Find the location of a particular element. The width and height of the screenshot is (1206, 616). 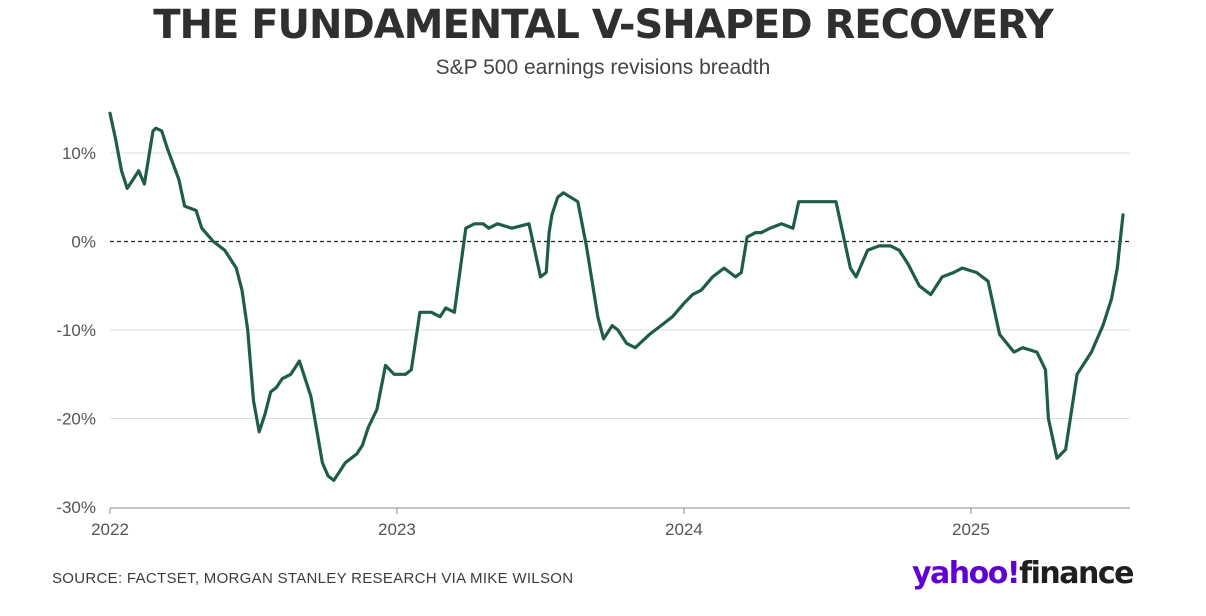

yahoo-finance-logo: yahoo!finance is located at coordinates (1023, 573).